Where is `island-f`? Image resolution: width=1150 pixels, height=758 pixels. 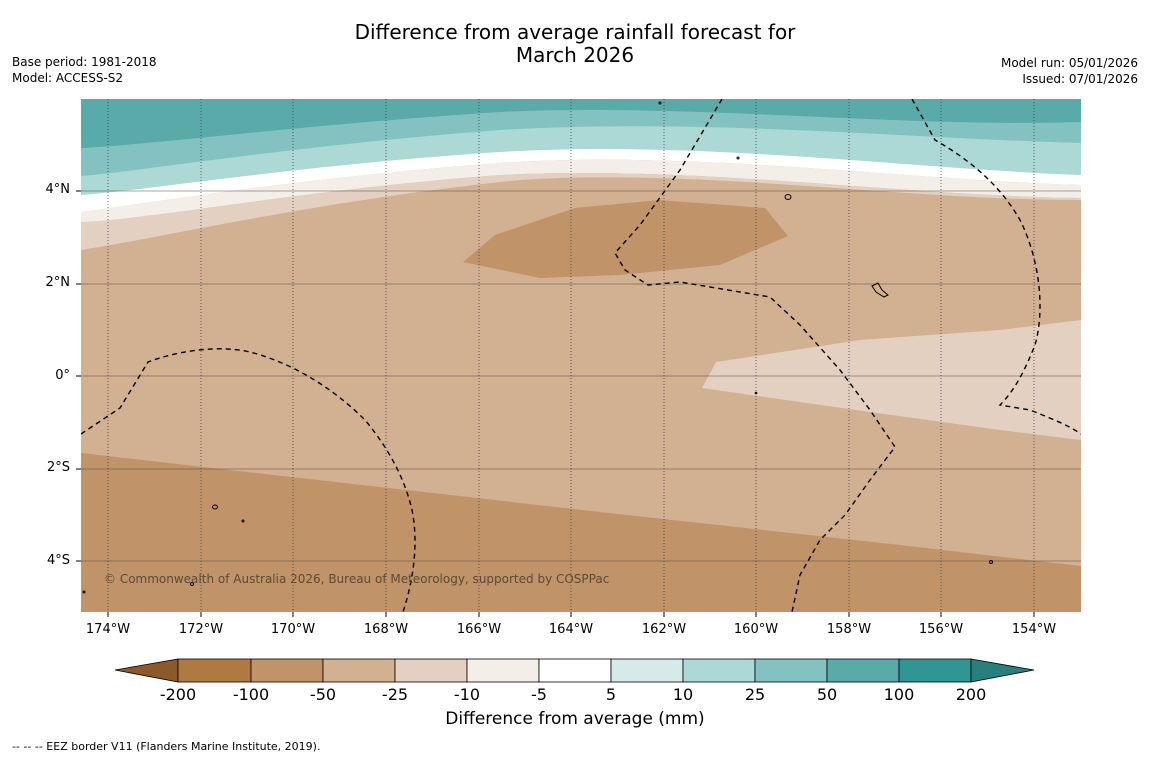 island-f is located at coordinates (738, 158).